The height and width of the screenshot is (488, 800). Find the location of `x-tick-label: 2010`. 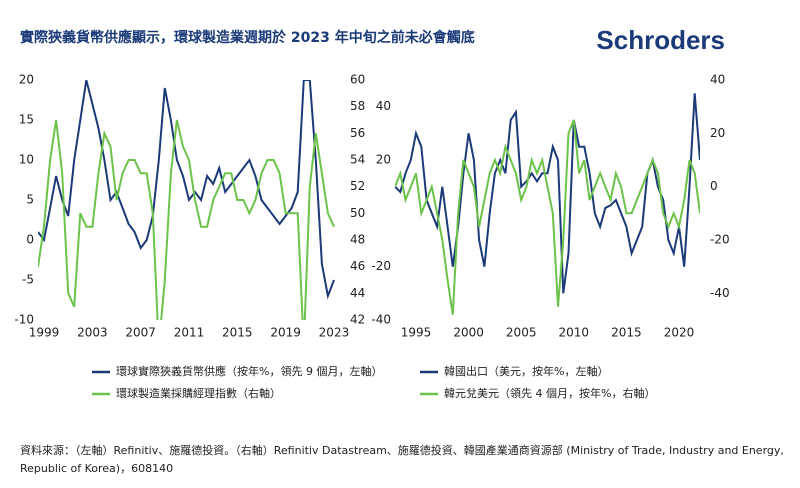

x-tick-label: 2010 is located at coordinates (574, 333).